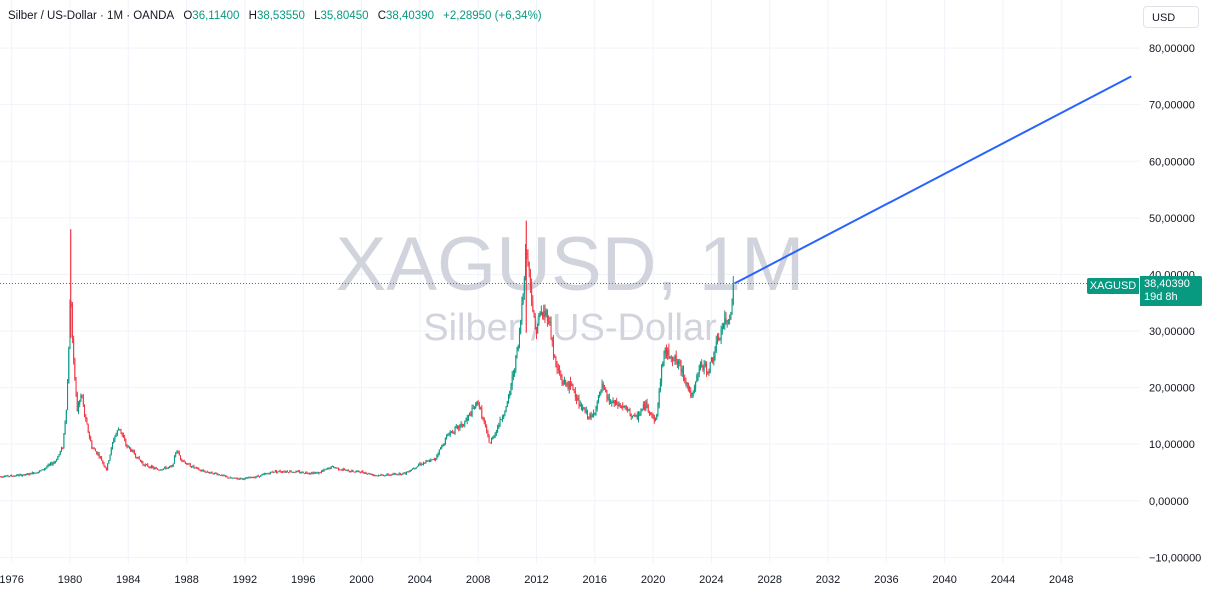 This screenshot has height=593, width=1207. Describe the element at coordinates (381, 16) in the screenshot. I see `close-label: C` at that location.